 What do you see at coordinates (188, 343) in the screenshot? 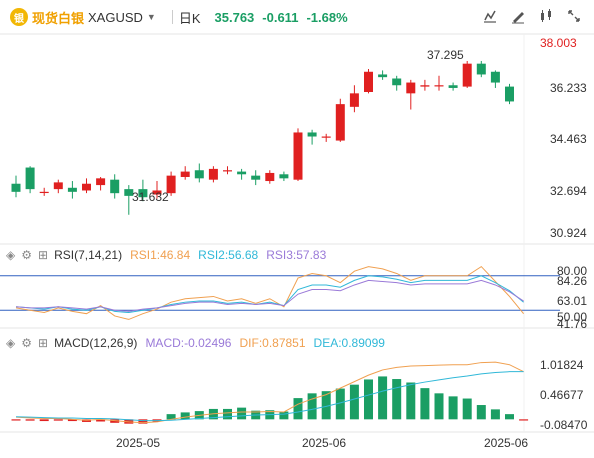
I see `macd-value: MACD:-0.02496` at bounding box center [188, 343].